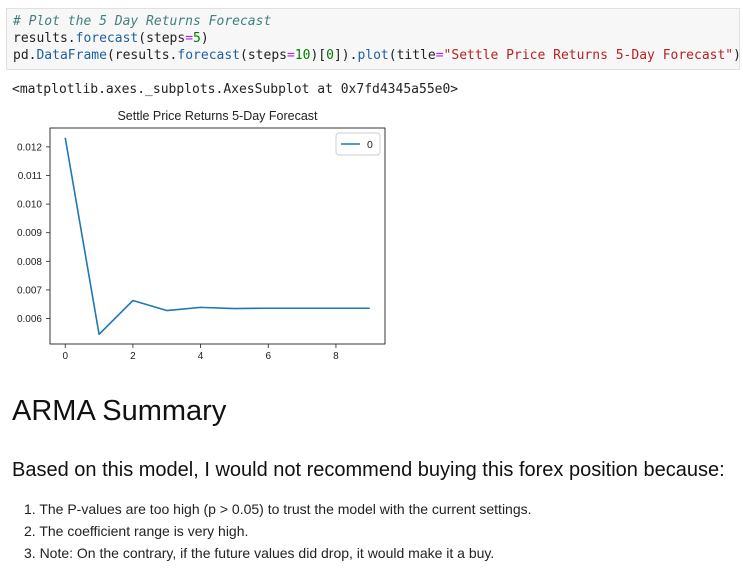 Image resolution: width=743 pixels, height=582 pixels. I want to click on y-tick-label: 0.009, so click(29, 233).